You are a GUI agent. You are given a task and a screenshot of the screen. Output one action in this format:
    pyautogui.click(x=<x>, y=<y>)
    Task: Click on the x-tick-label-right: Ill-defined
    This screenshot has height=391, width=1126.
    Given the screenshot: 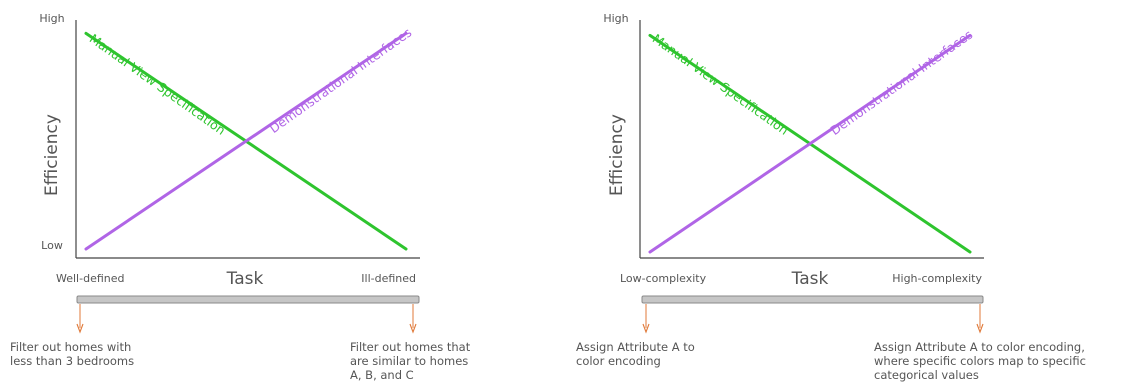 What is the action you would take?
    pyautogui.click(x=388, y=278)
    